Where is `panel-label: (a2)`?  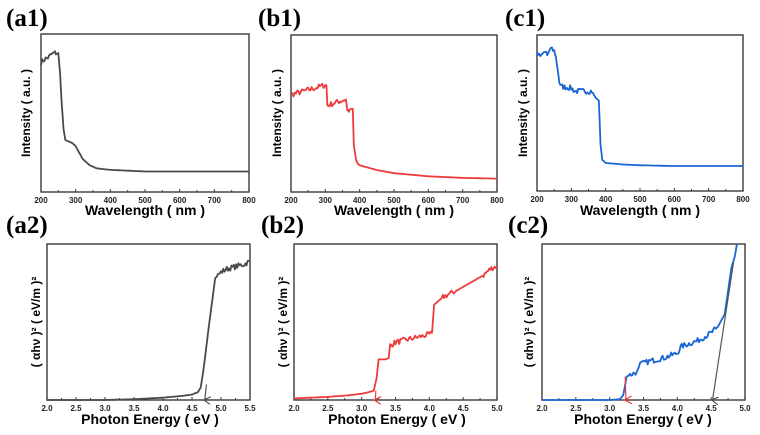
panel-label: (a2) is located at coordinates (27, 225).